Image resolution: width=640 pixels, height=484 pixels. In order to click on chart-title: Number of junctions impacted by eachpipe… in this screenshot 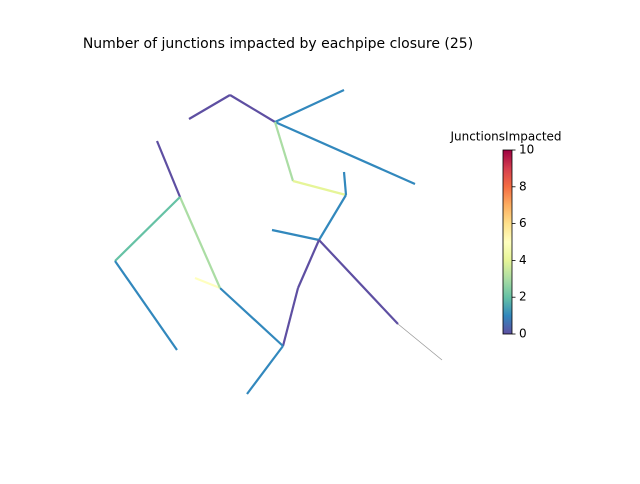, I will do `click(278, 44)`.